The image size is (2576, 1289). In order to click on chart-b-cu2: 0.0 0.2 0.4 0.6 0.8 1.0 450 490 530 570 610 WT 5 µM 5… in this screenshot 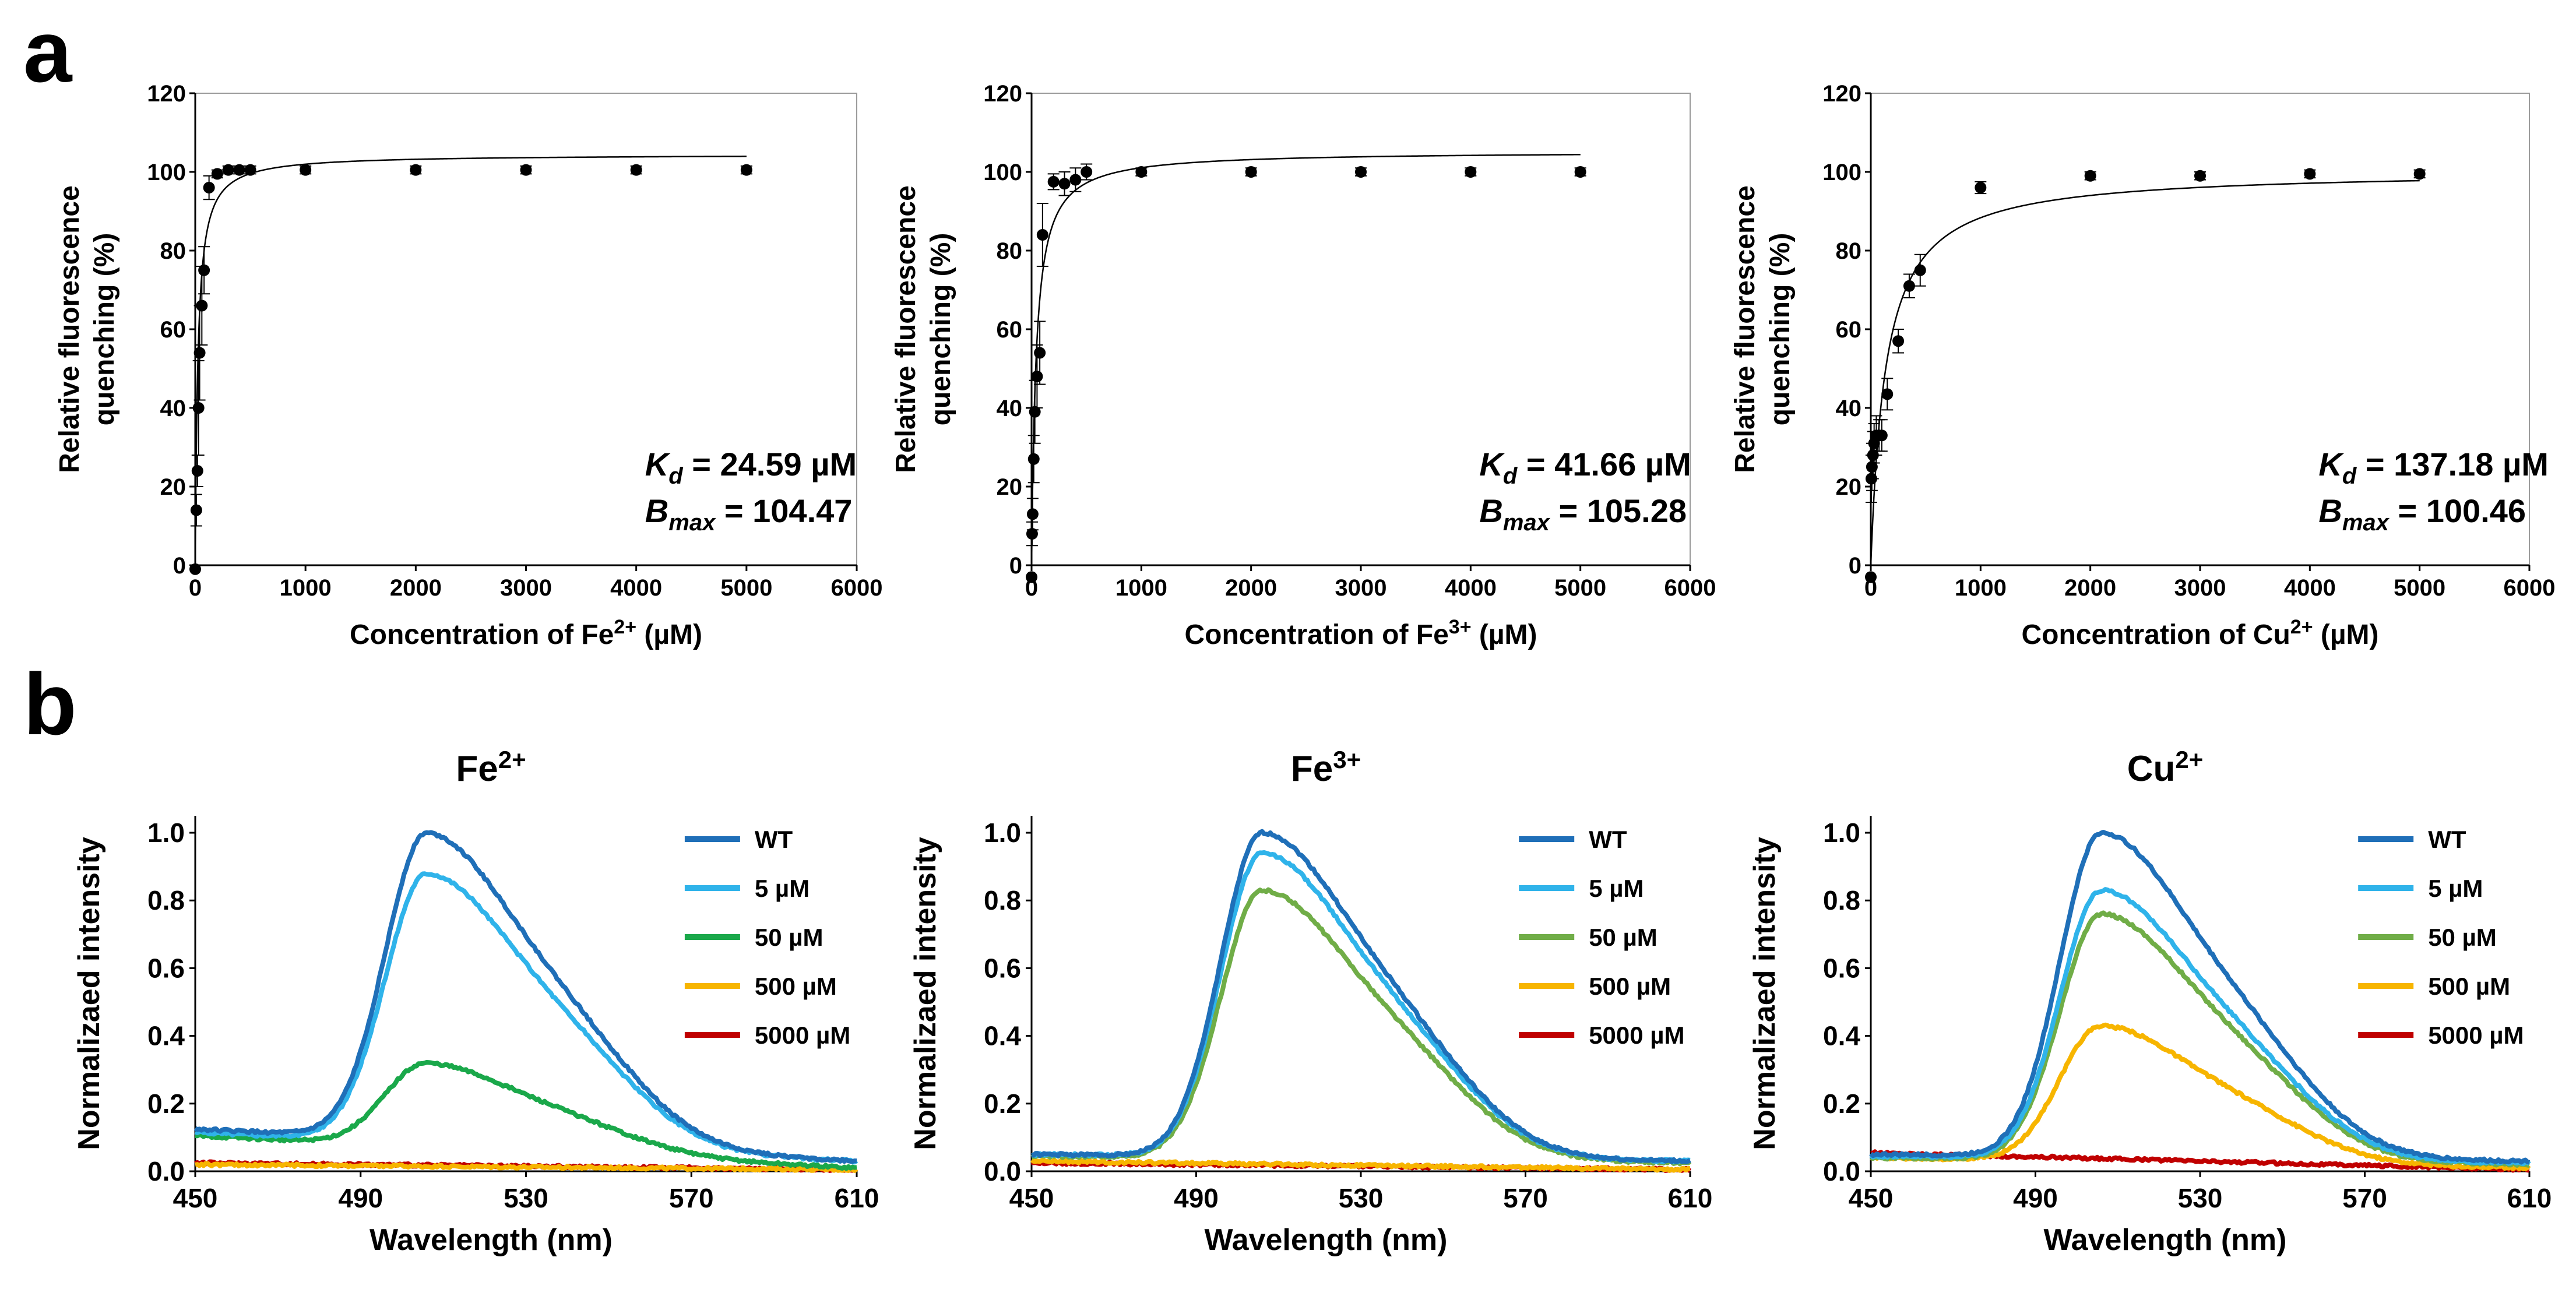, I will do `click(2150, 1001)`.